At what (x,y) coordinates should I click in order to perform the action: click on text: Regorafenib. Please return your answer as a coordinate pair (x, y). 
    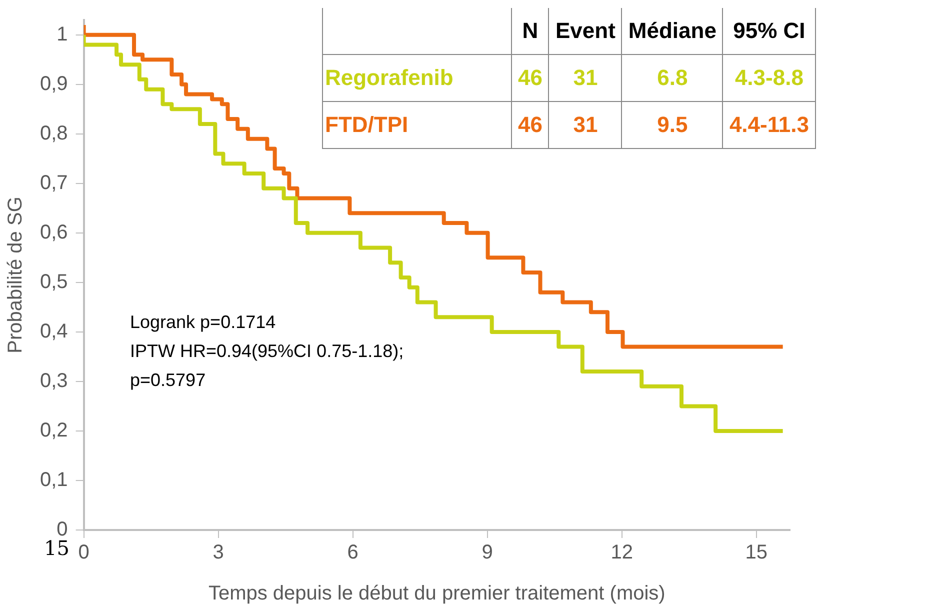
    Looking at the image, I should click on (417, 78).